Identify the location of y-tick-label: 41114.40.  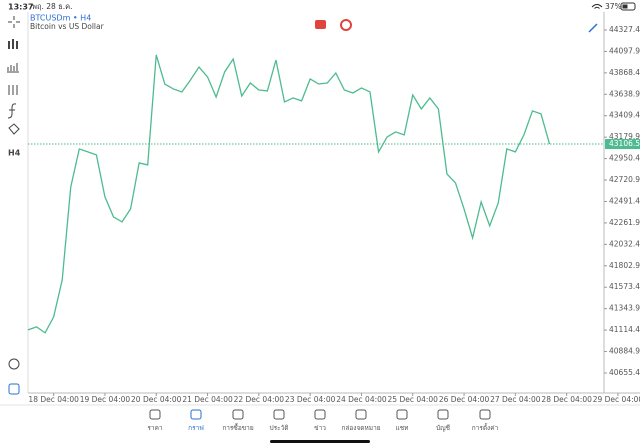
(624, 329).